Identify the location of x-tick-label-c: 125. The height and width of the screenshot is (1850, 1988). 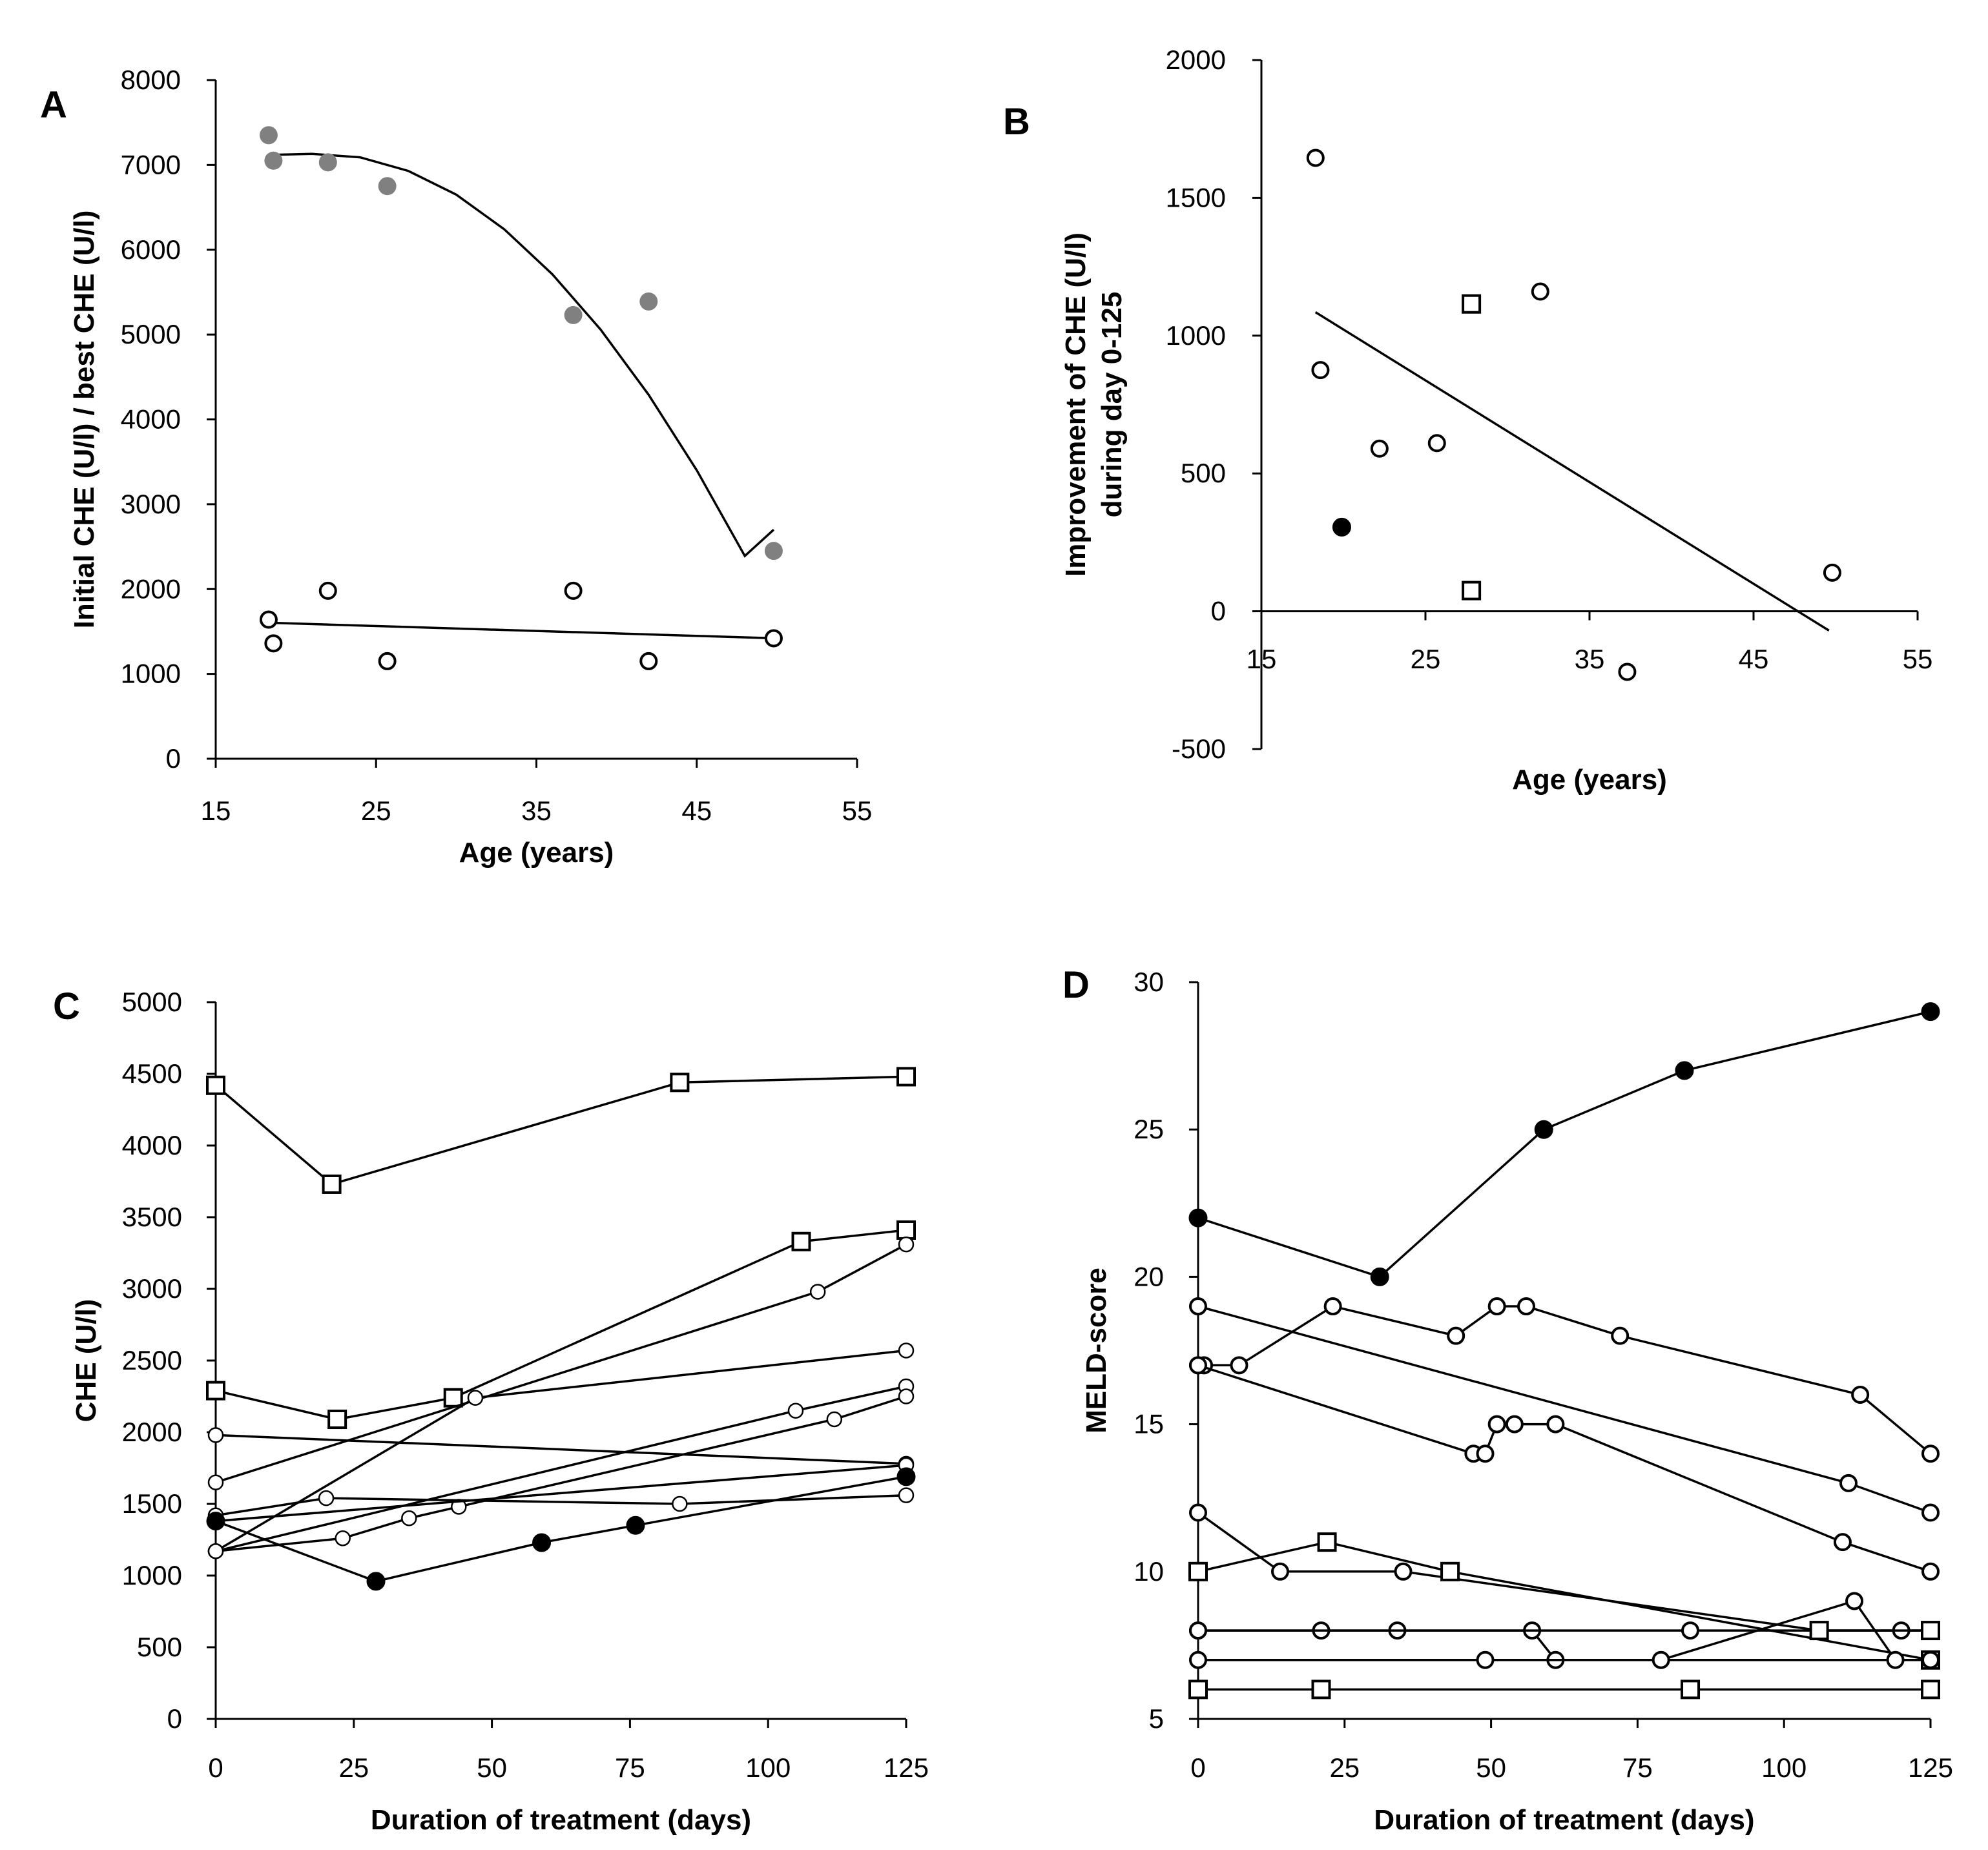
(907, 1767).